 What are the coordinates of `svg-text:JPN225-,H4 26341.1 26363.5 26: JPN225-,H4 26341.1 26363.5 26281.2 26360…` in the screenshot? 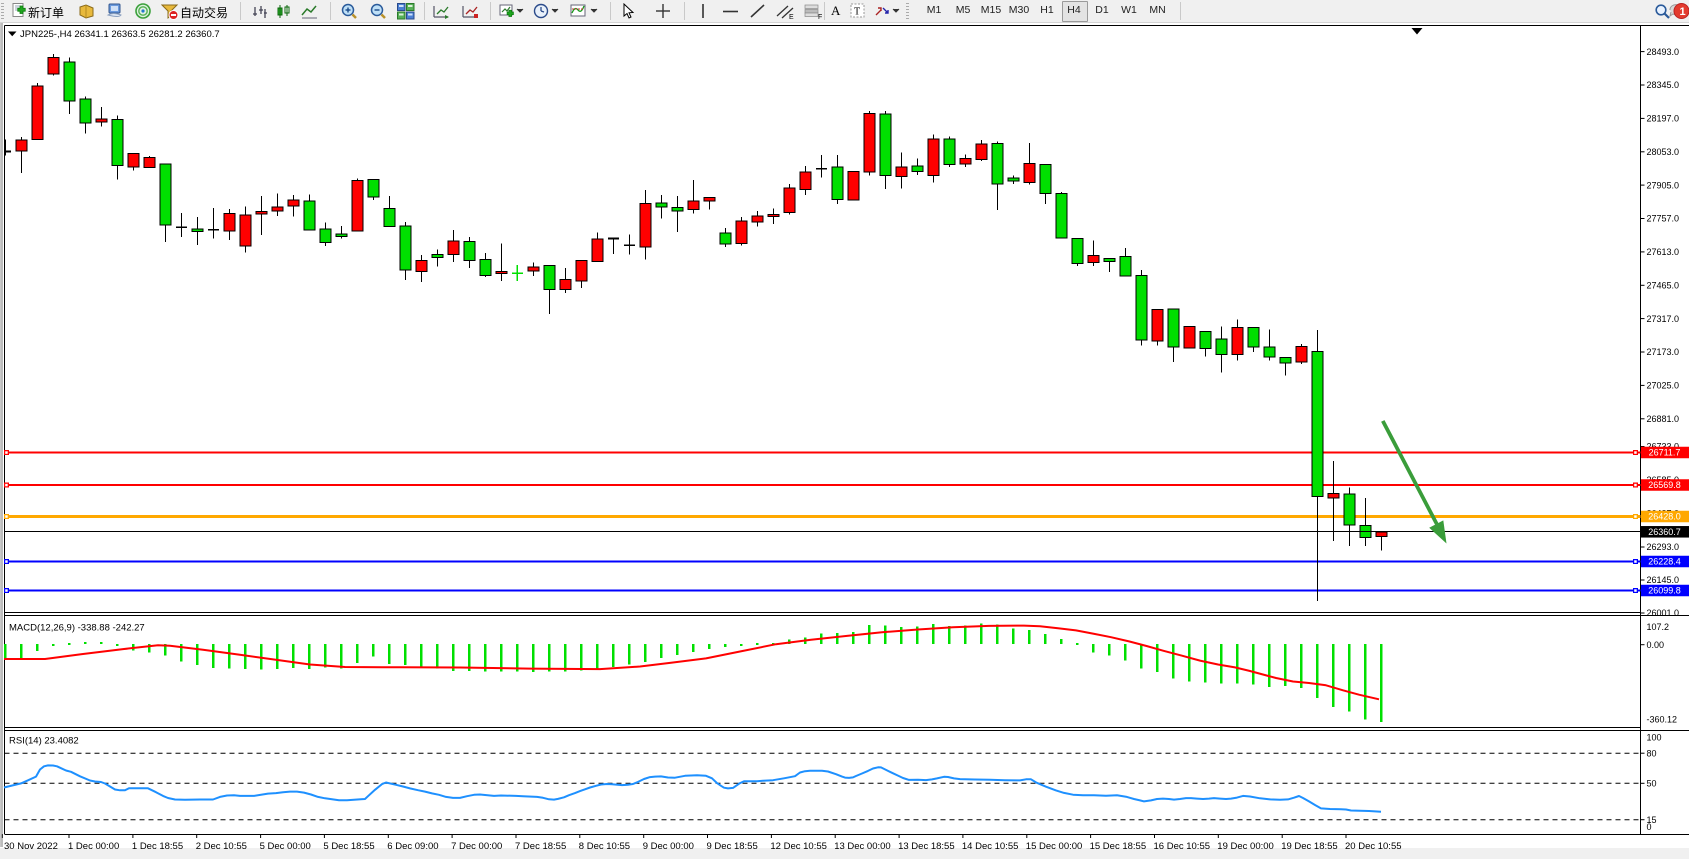 It's located at (120, 34).